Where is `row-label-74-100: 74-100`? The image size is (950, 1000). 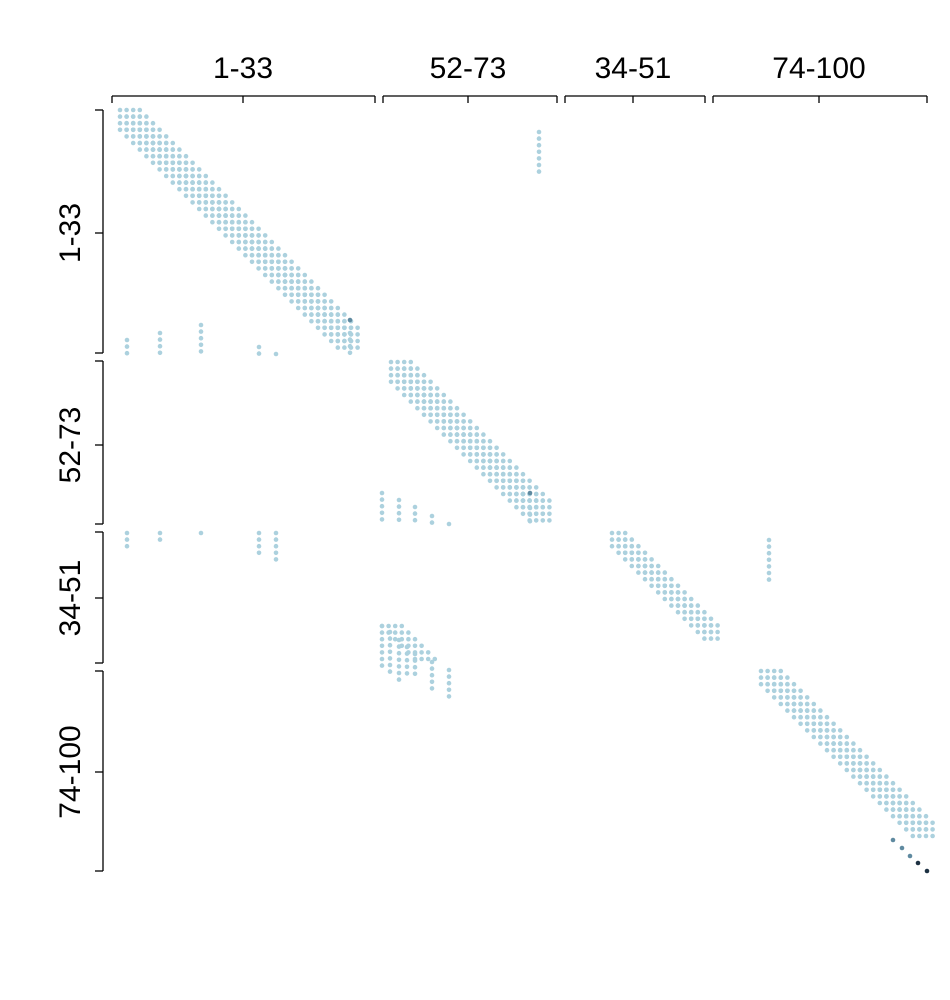 row-label-74-100: 74-100 is located at coordinates (70, 771).